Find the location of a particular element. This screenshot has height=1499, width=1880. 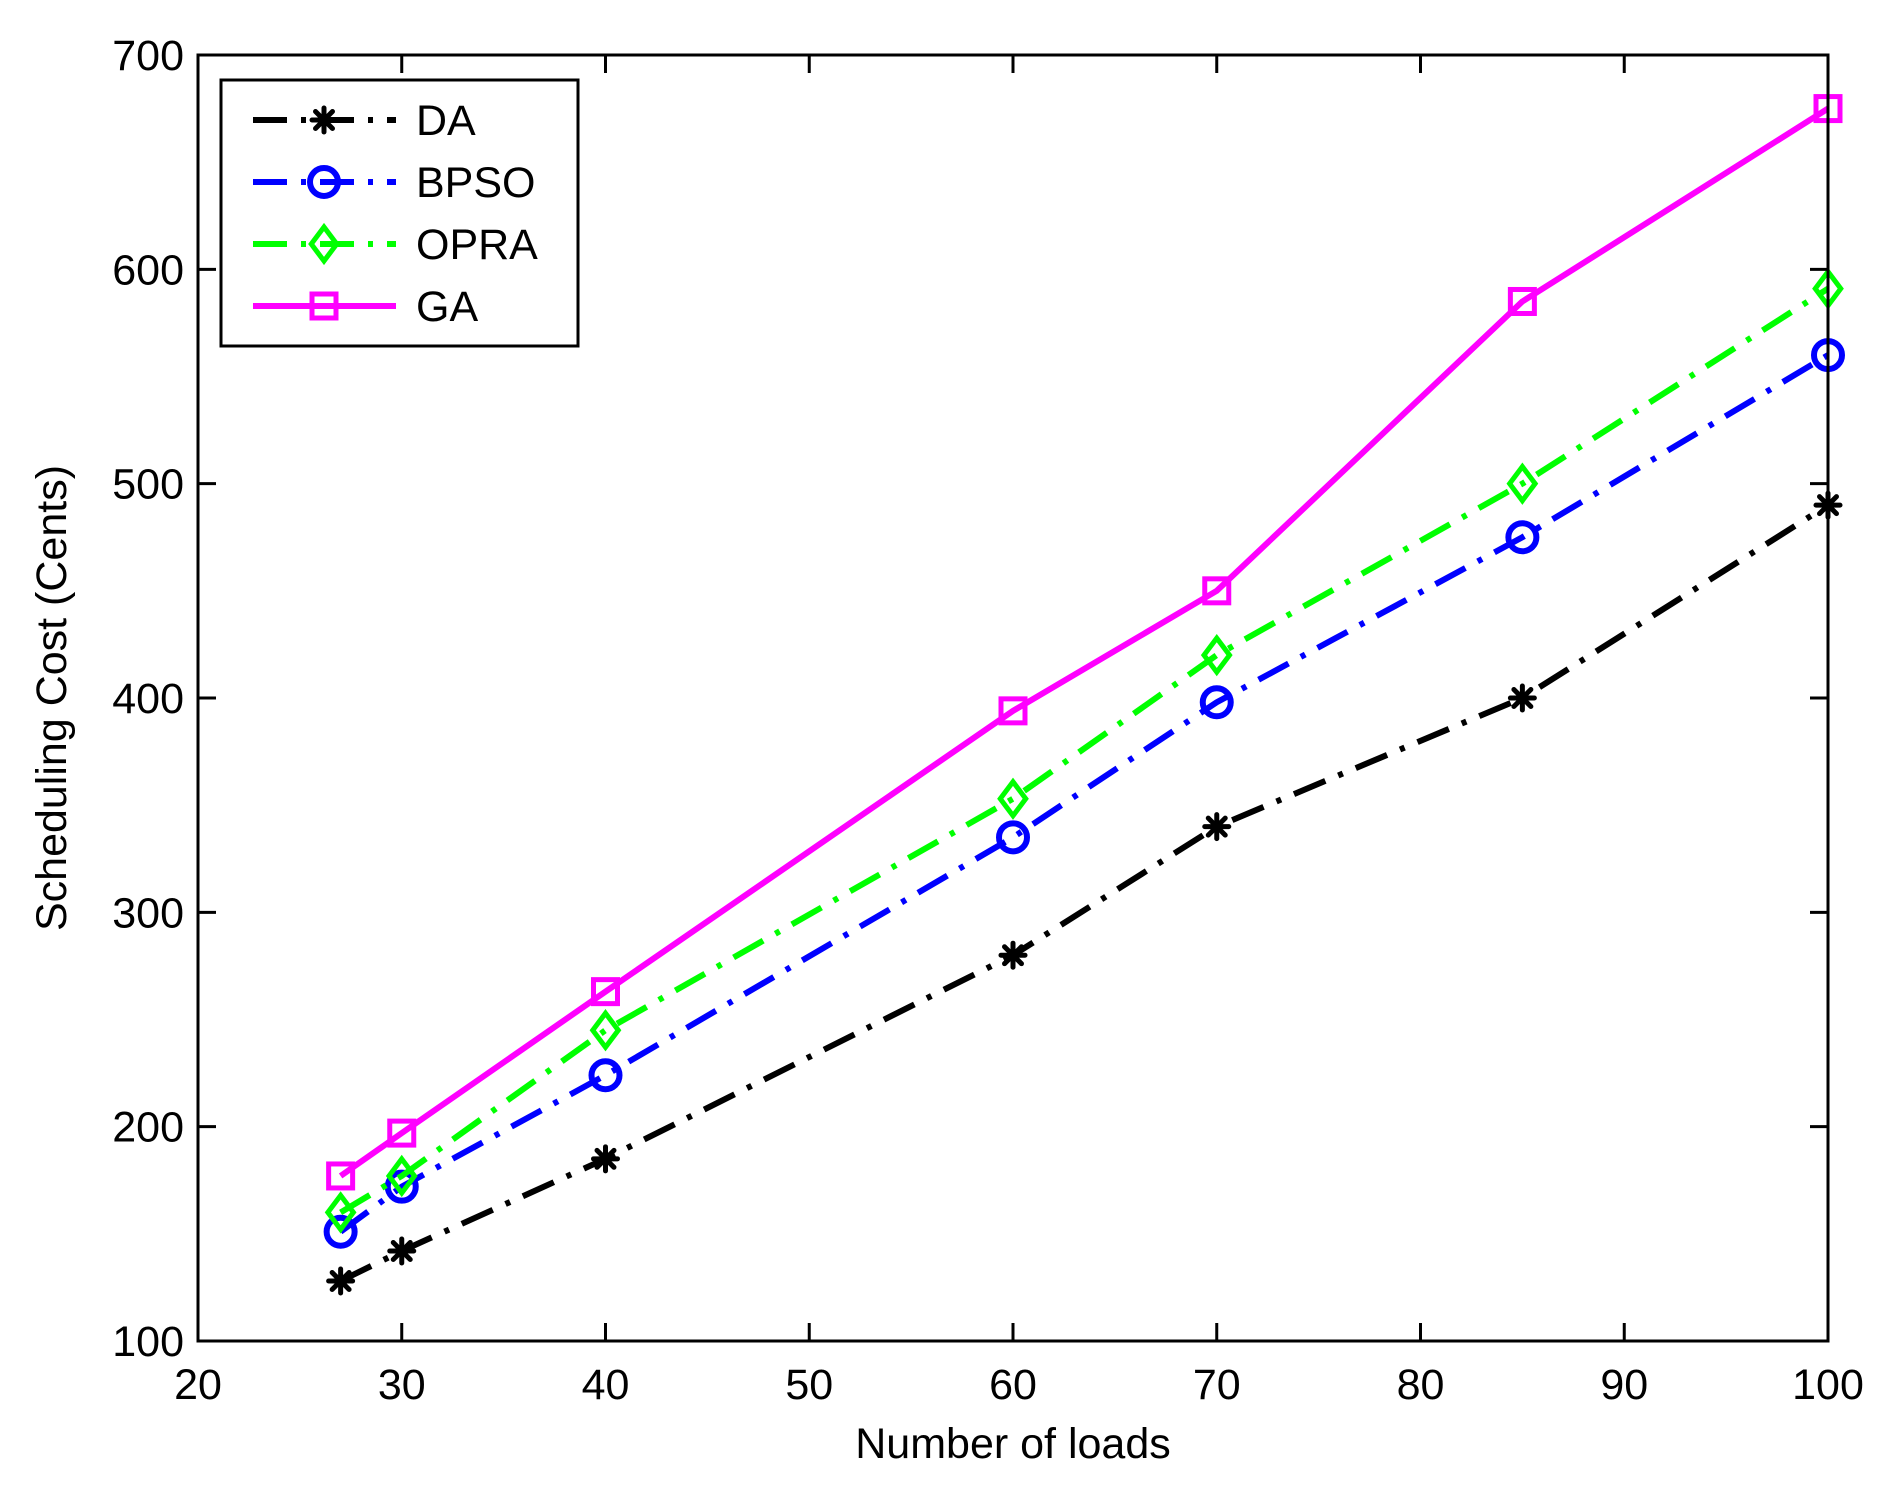

legend-label-ga: GA is located at coordinates (447, 307).